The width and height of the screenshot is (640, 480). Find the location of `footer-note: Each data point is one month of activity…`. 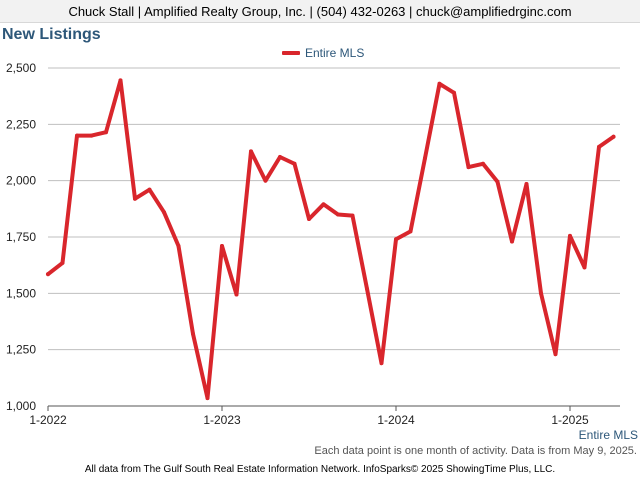

footer-note: Each data point is one month of activity… is located at coordinates (475, 451).